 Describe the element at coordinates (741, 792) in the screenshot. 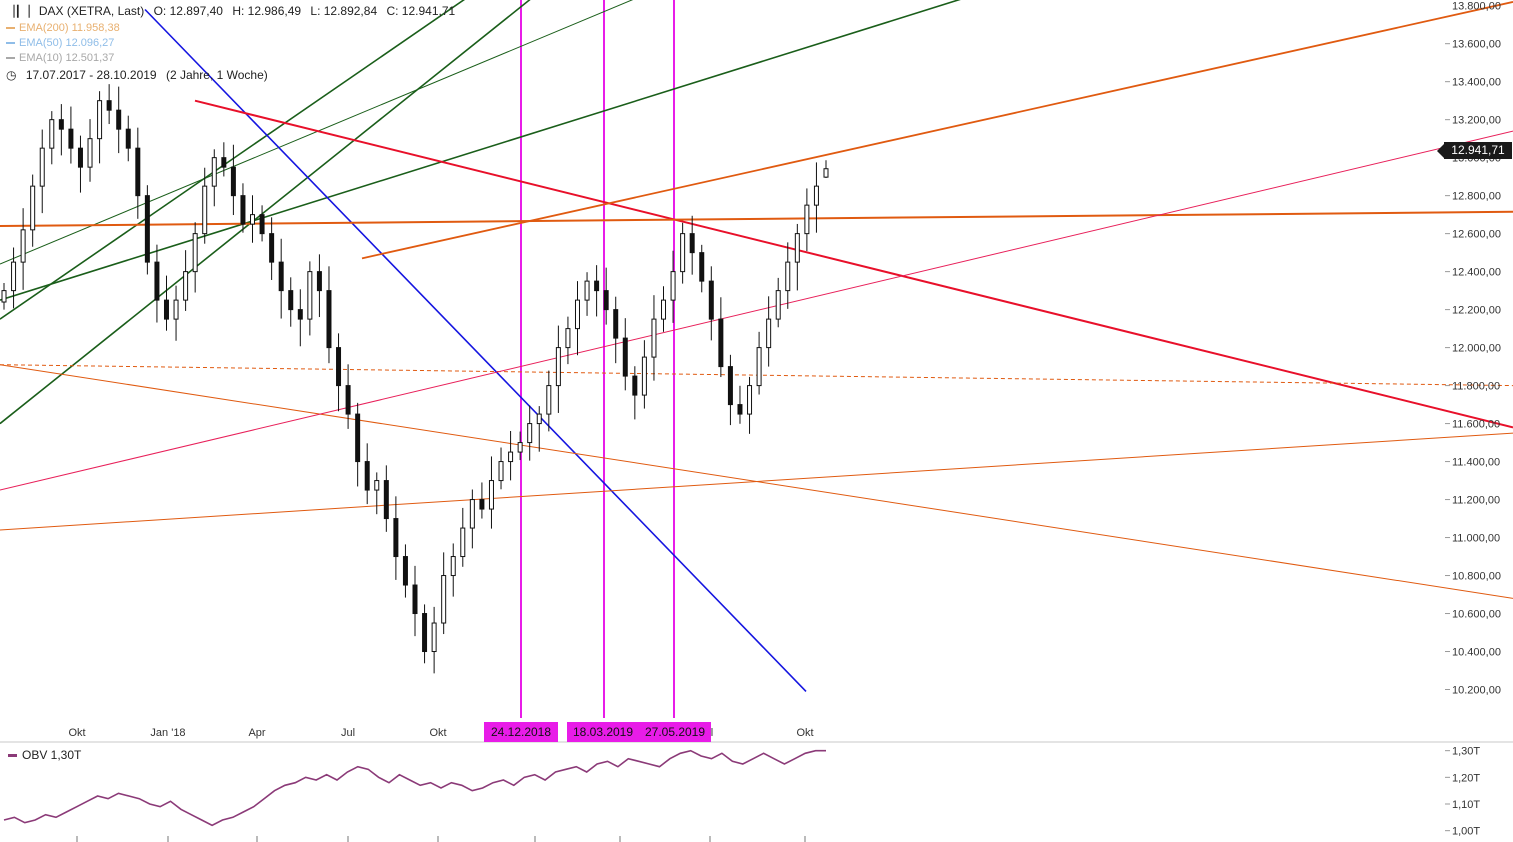

I see `obv-panel: 1,30T 1,20T 1,10T 1,00T` at that location.